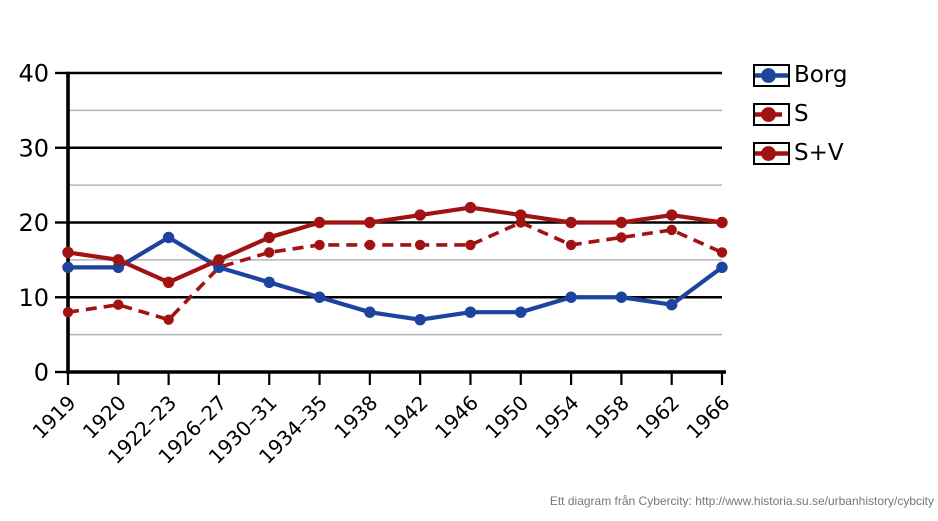 The width and height of the screenshot is (938, 521). I want to click on x-tick-label: 1966, so click(708, 417).